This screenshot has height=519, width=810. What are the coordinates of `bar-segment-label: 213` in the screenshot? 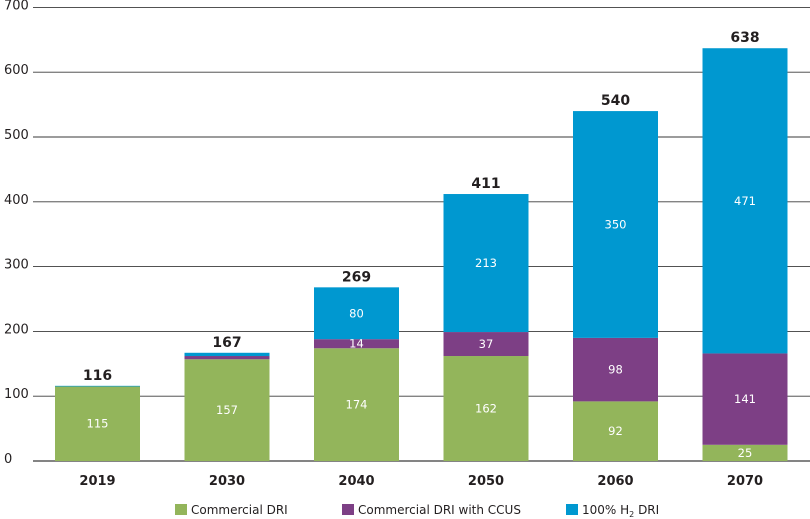 It's located at (486, 263).